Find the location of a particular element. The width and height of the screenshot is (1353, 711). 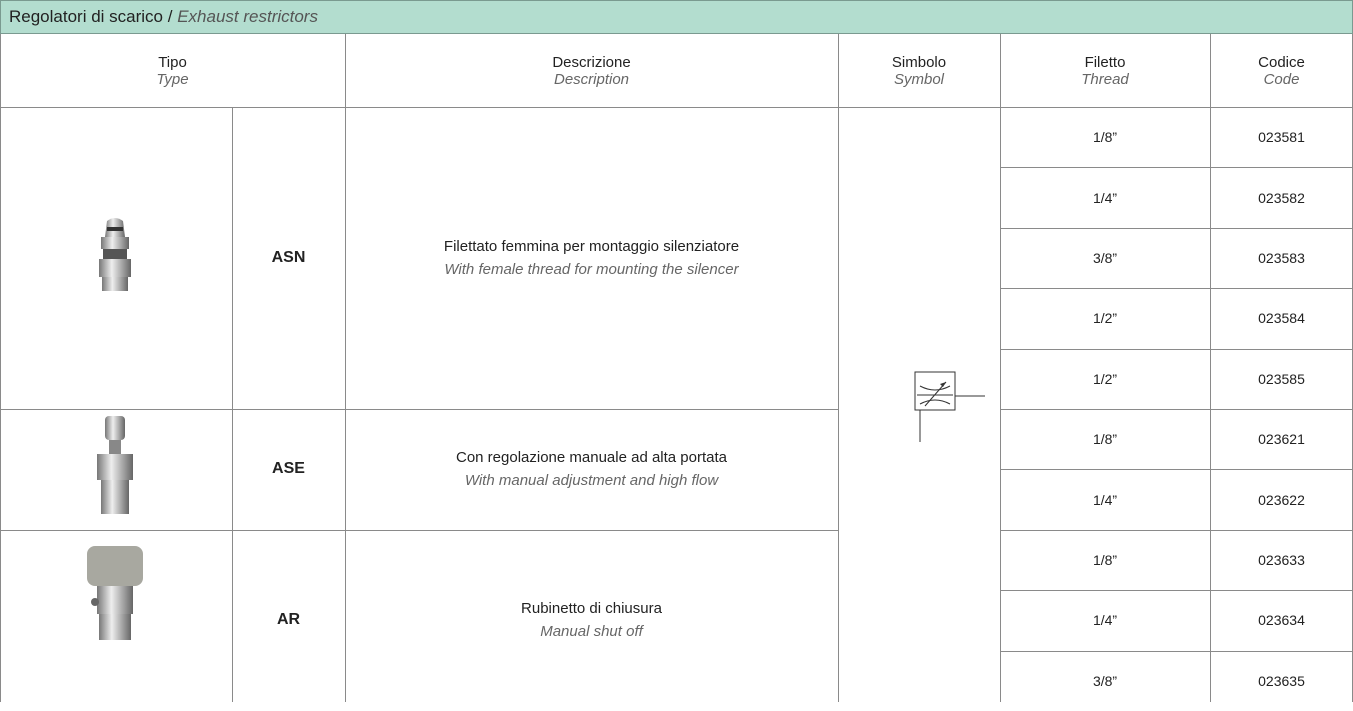

header-cell: Filetto Thread is located at coordinates (1105, 70).